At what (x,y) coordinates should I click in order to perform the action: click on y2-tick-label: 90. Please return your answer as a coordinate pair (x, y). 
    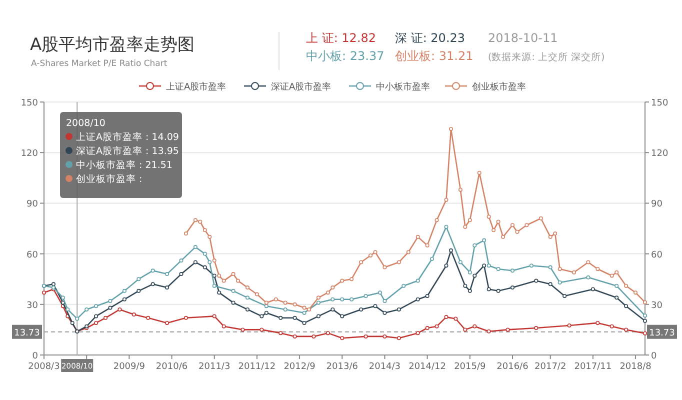
    Looking at the image, I should click on (657, 205).